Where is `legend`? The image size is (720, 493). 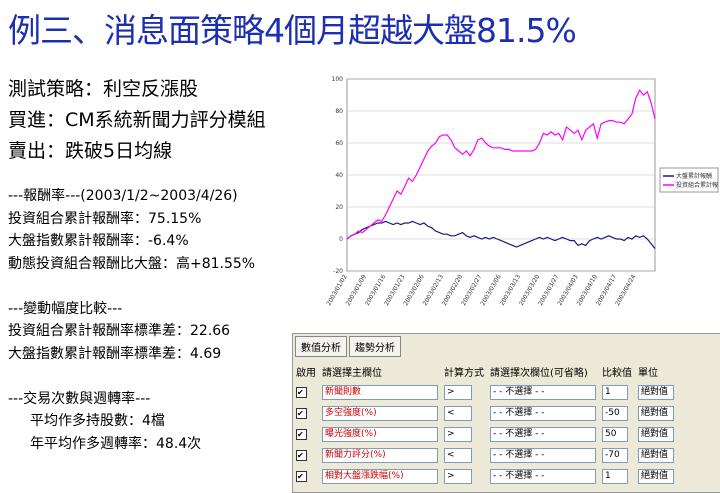 legend is located at coordinates (689, 180).